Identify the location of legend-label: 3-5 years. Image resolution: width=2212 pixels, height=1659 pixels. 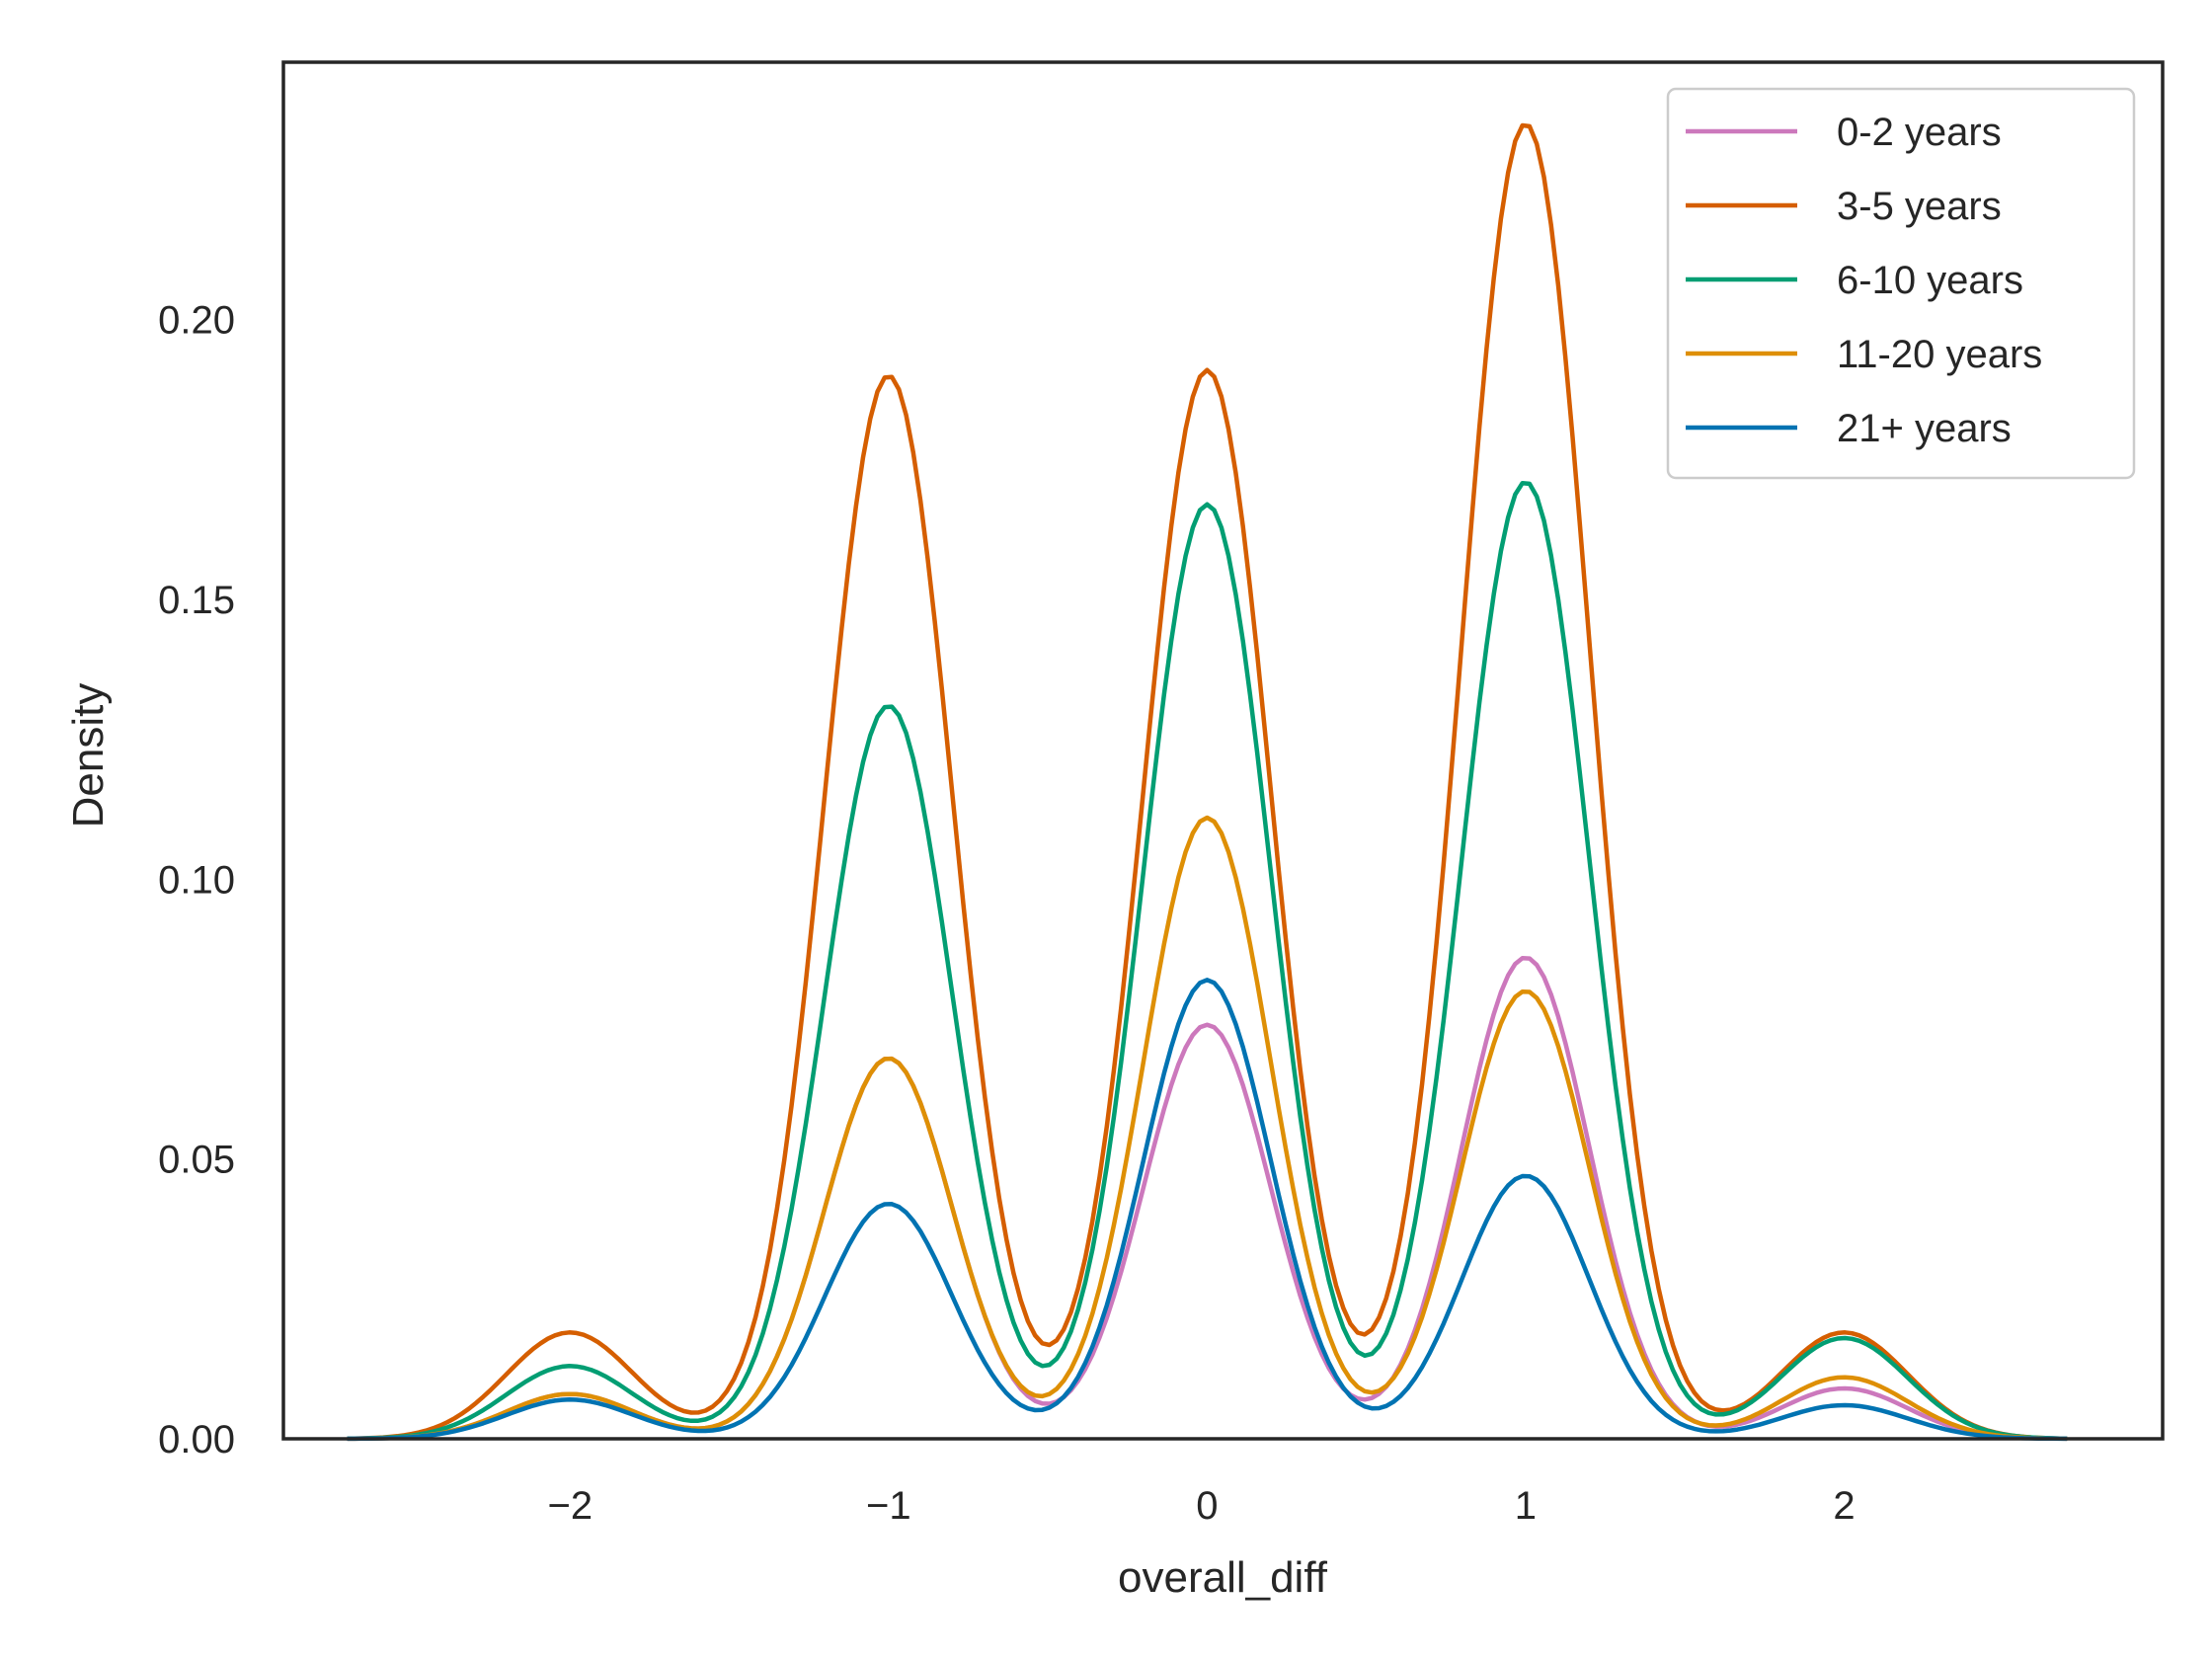
(1920, 207).